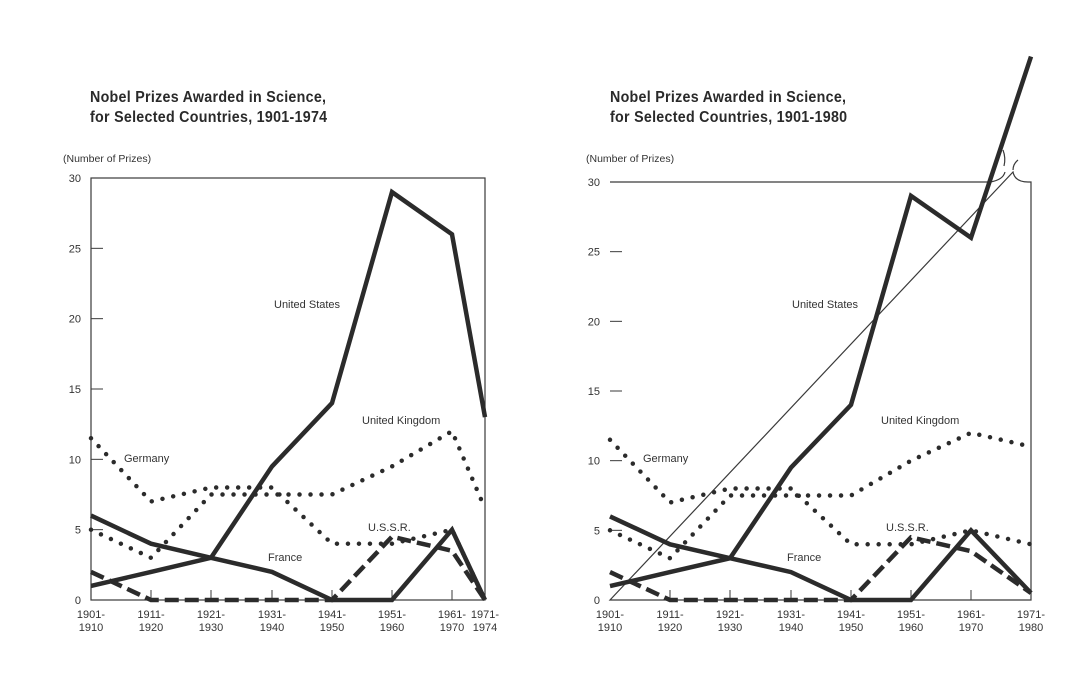 This screenshot has width=1090, height=680. Describe the element at coordinates (1031, 628) in the screenshot. I see `x-tick-label: 1980` at that location.